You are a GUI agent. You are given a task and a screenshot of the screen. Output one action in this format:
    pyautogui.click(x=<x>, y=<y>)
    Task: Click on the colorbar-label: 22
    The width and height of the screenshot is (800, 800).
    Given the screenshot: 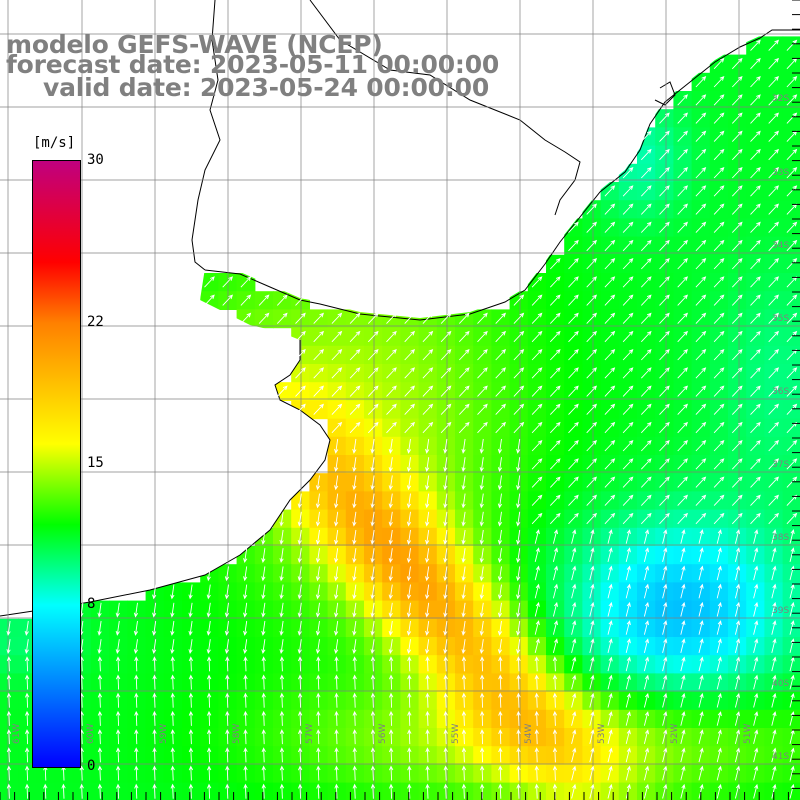 What is the action you would take?
    pyautogui.click(x=95, y=321)
    